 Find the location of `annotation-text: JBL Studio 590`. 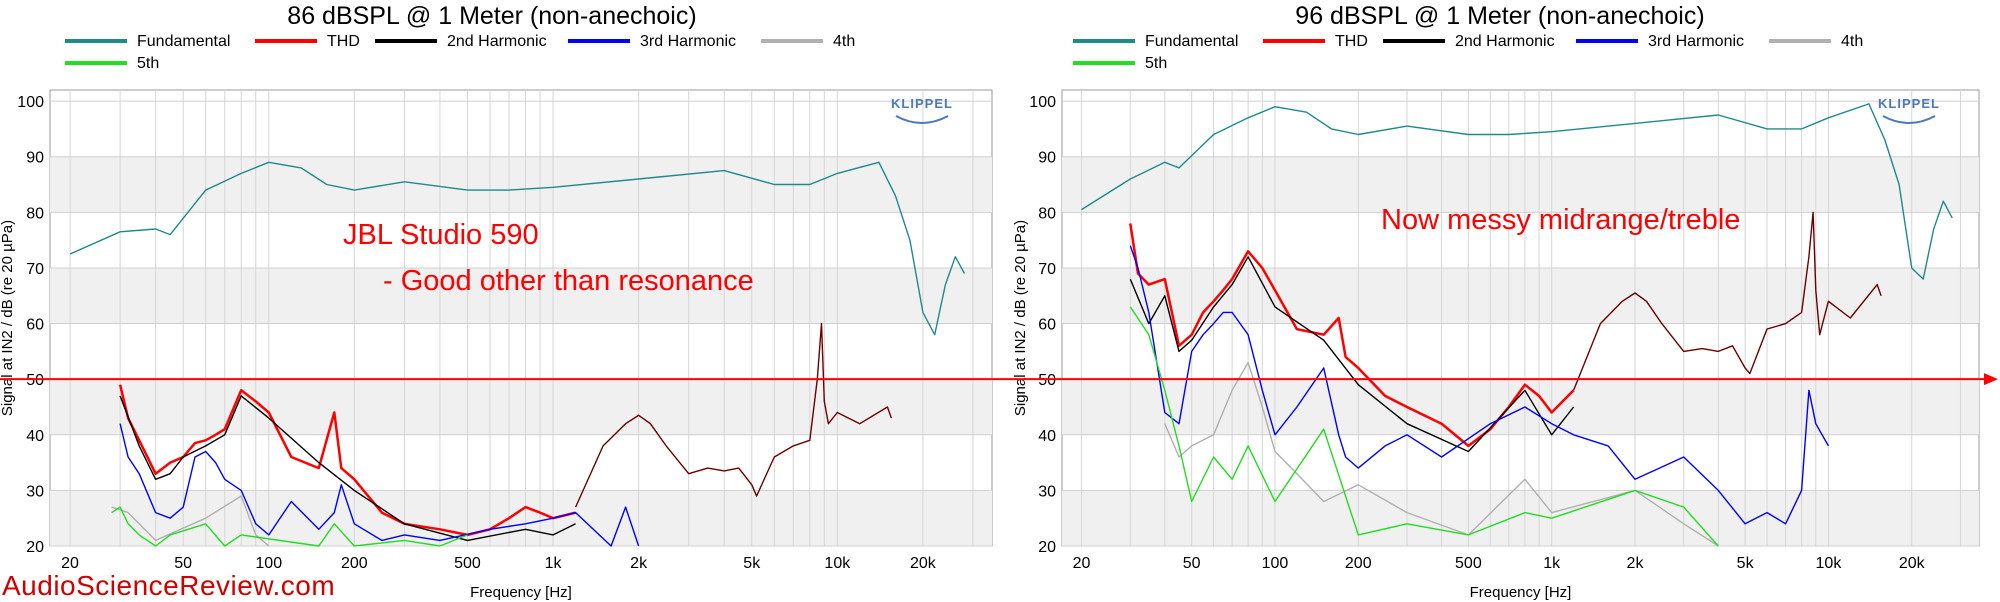

annotation-text: JBL Studio 590 is located at coordinates (441, 235).